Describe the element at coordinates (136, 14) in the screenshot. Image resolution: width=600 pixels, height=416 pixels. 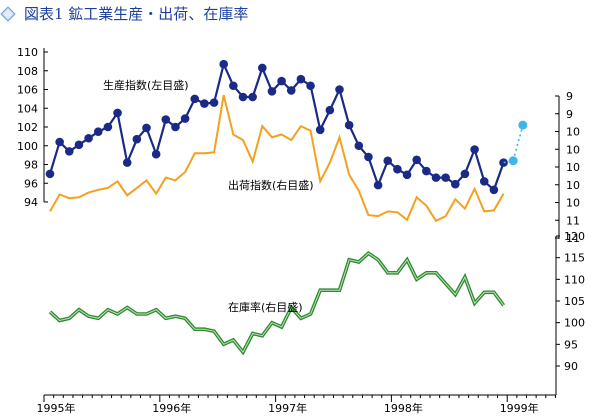
I see `chart-title: 図表1 鉱工業生産・出荷、在庫率` at that location.